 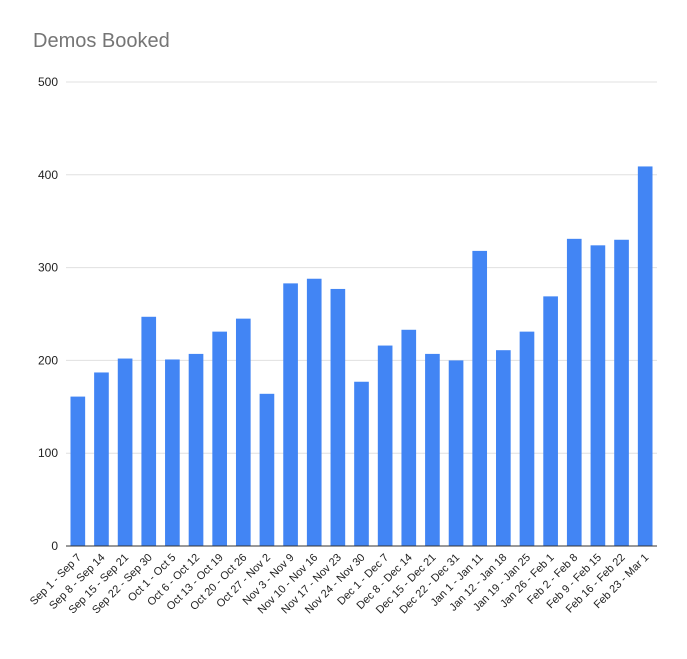 What do you see at coordinates (54, 546) in the screenshot?
I see `y-tick-label: 0` at bounding box center [54, 546].